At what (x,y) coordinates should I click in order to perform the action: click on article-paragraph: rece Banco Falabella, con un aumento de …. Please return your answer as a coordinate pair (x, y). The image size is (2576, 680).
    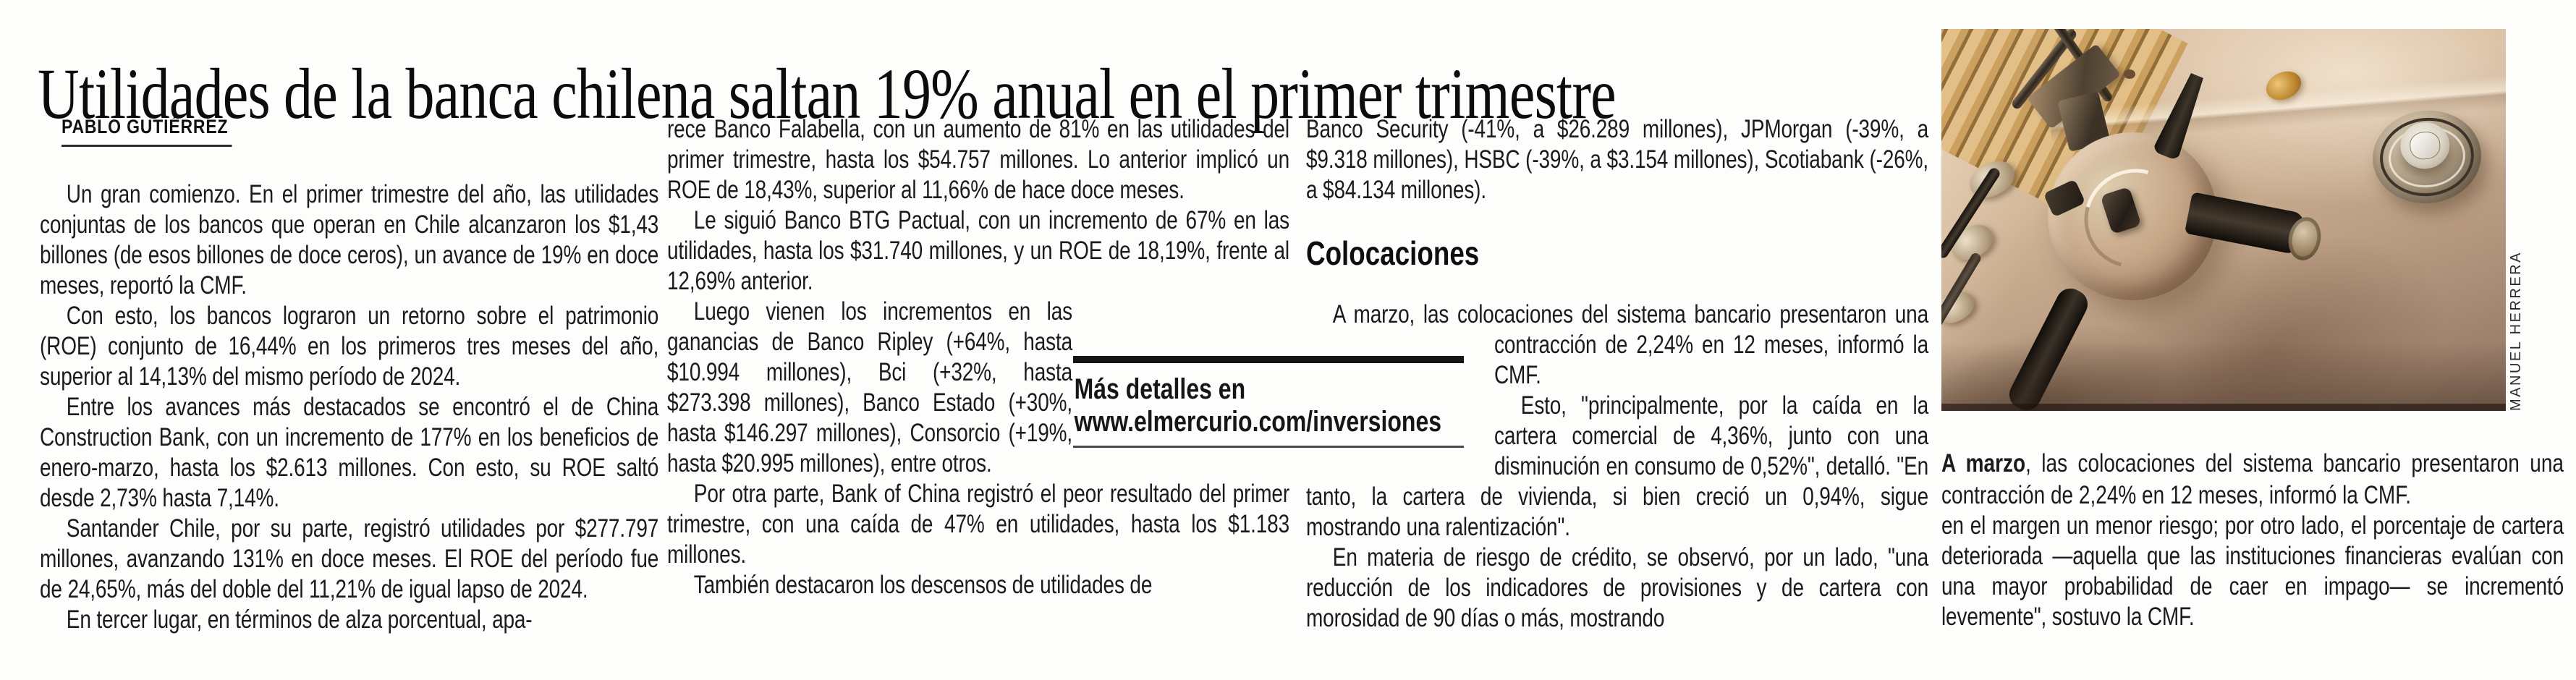
    Looking at the image, I should click on (978, 159).